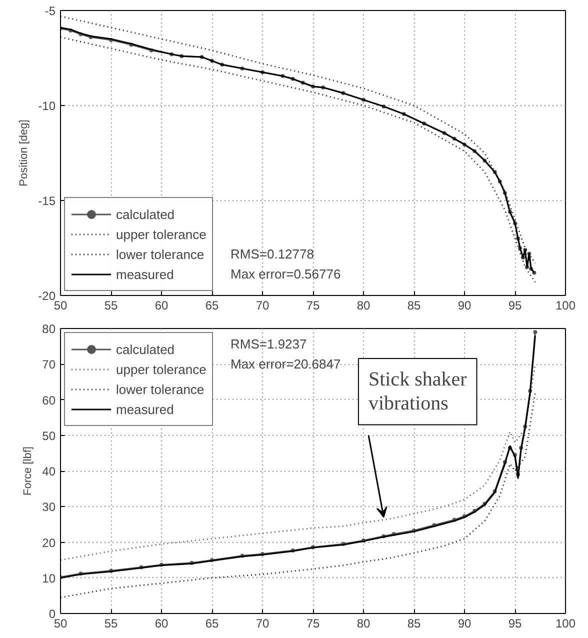 The height and width of the screenshot is (638, 588). What do you see at coordinates (49, 471) in the screenshot?
I see `y-tick-label: 40` at bounding box center [49, 471].